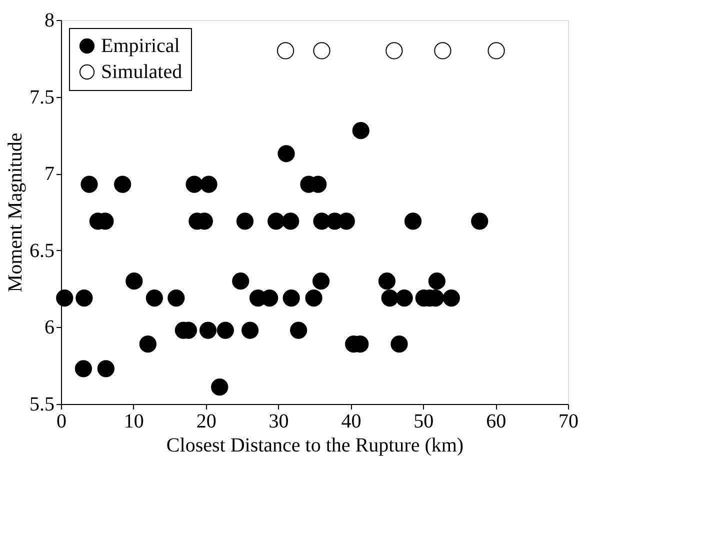 The width and height of the screenshot is (704, 554). What do you see at coordinates (315, 445) in the screenshot?
I see `x-axis-title: Closest Distance to the Rupture (km)` at bounding box center [315, 445].